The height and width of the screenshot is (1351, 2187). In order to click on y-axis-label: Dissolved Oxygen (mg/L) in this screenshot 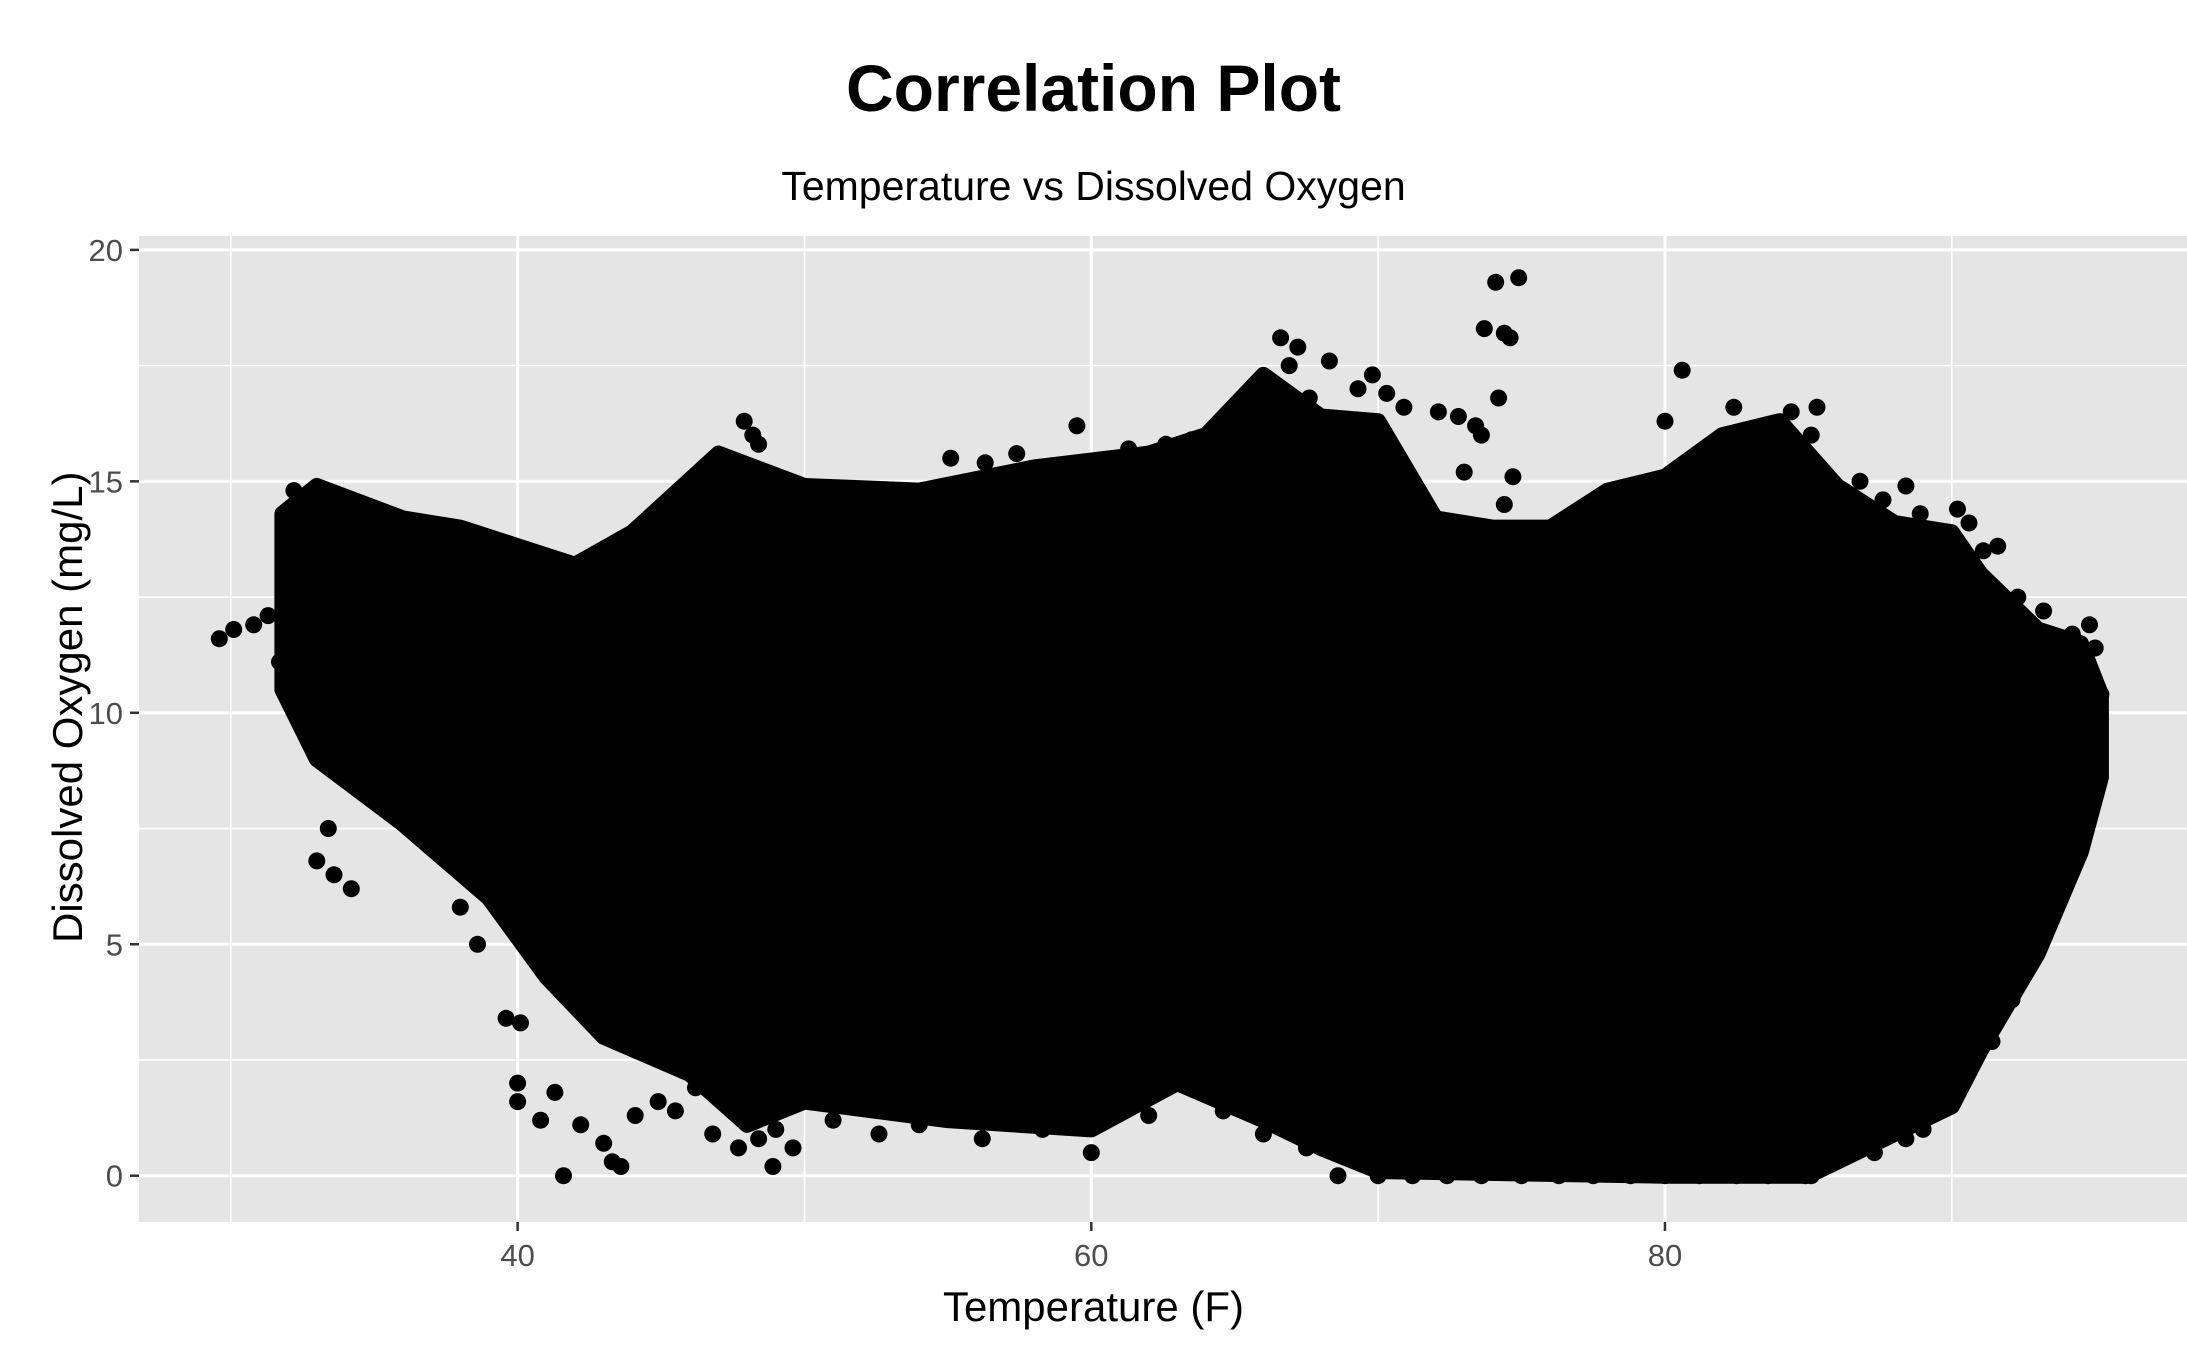, I will do `click(67, 707)`.